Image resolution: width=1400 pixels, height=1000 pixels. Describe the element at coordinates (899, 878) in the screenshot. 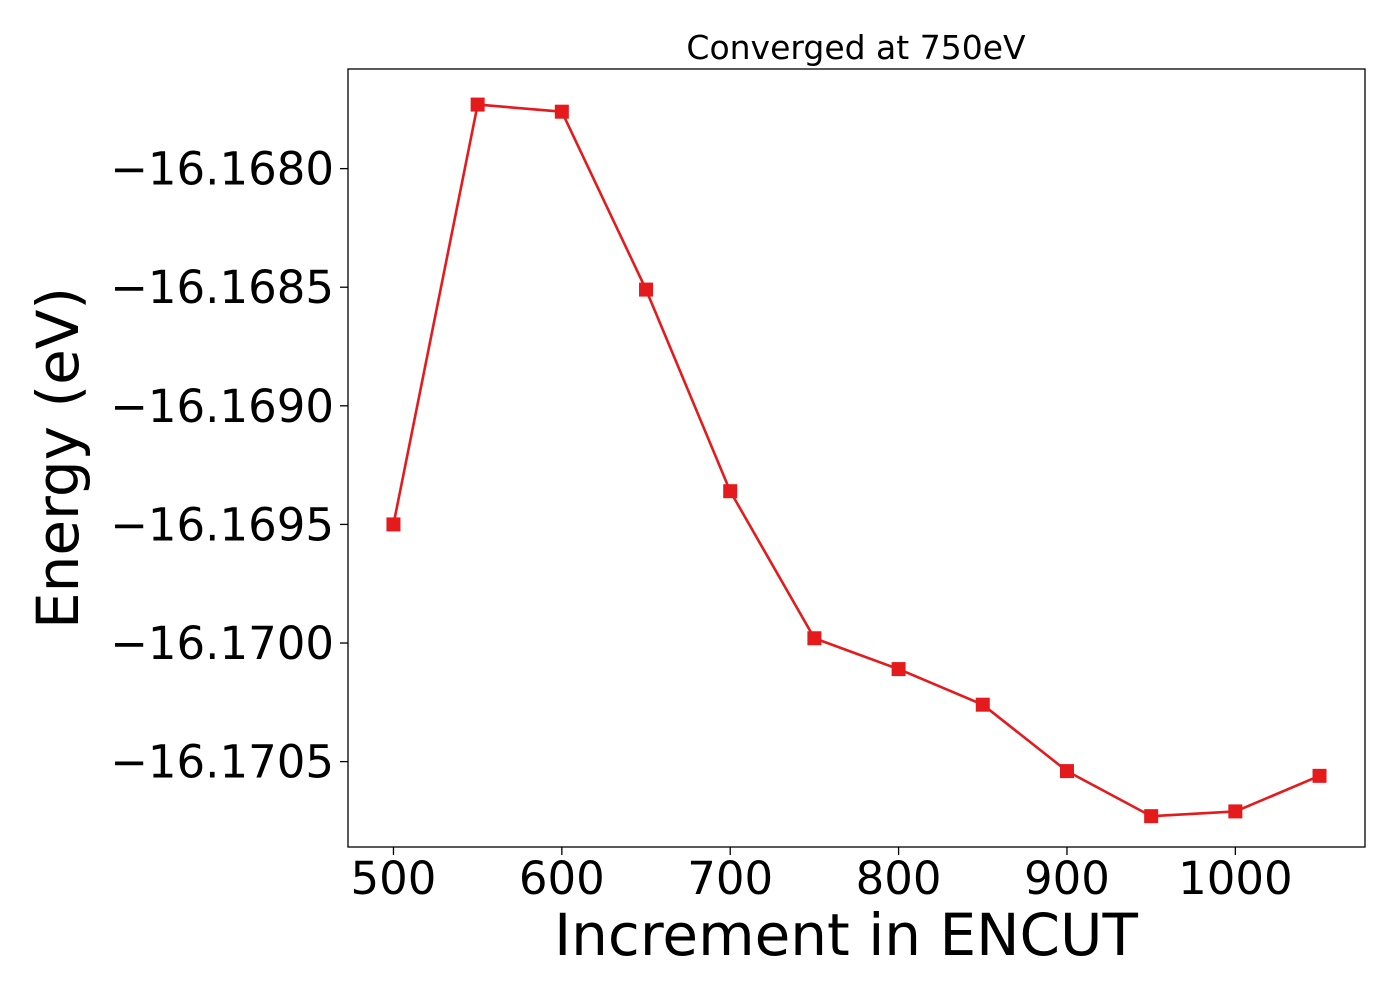

I see `x-tick-label: 800` at that location.